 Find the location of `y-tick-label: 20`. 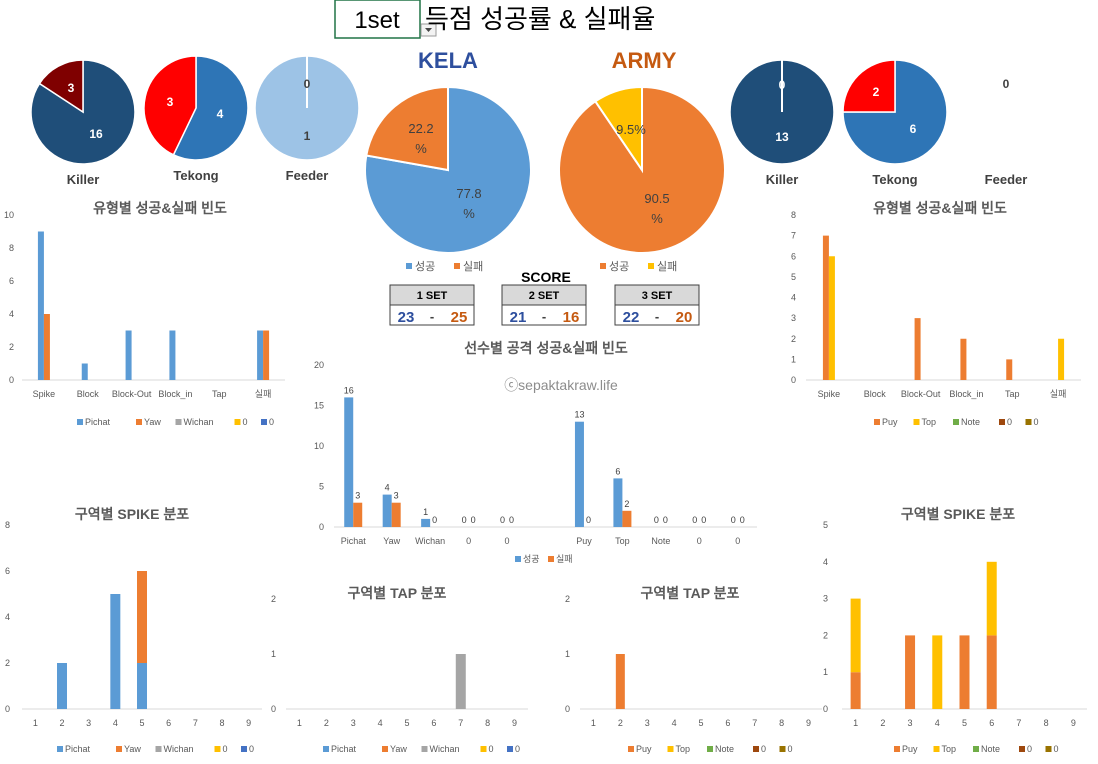

y-tick-label: 20 is located at coordinates (319, 365).